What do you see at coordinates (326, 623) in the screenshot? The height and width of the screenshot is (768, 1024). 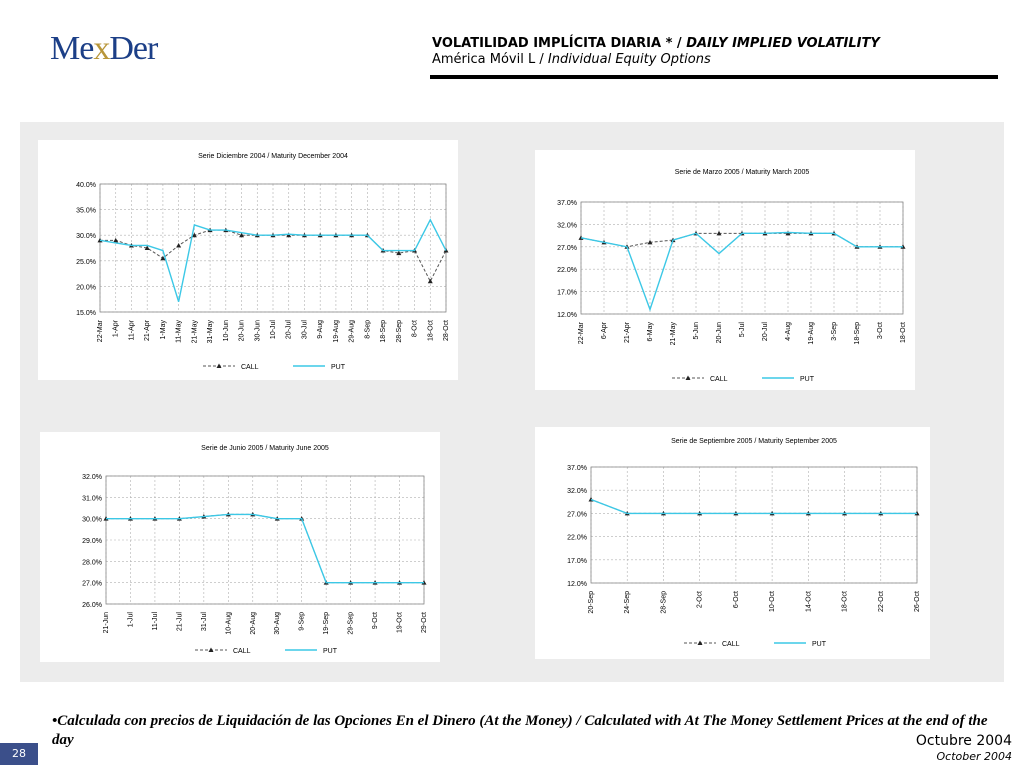 I see `x-tick-label: 19-Sep` at bounding box center [326, 623].